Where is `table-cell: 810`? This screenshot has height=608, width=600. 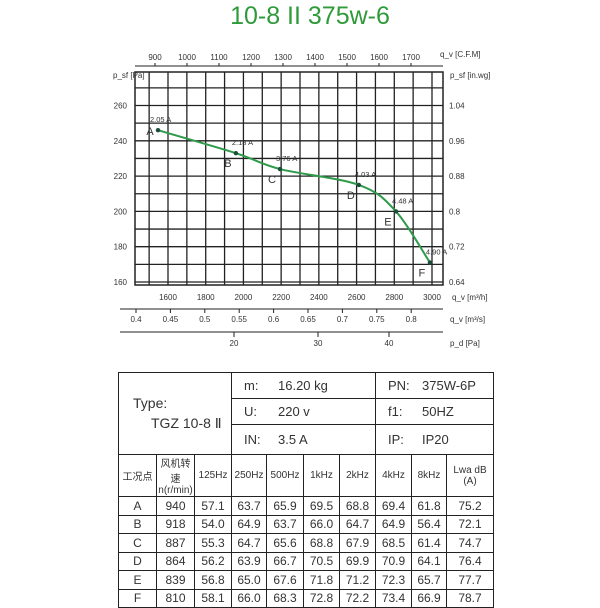
table-cell: 810 is located at coordinates (175, 598).